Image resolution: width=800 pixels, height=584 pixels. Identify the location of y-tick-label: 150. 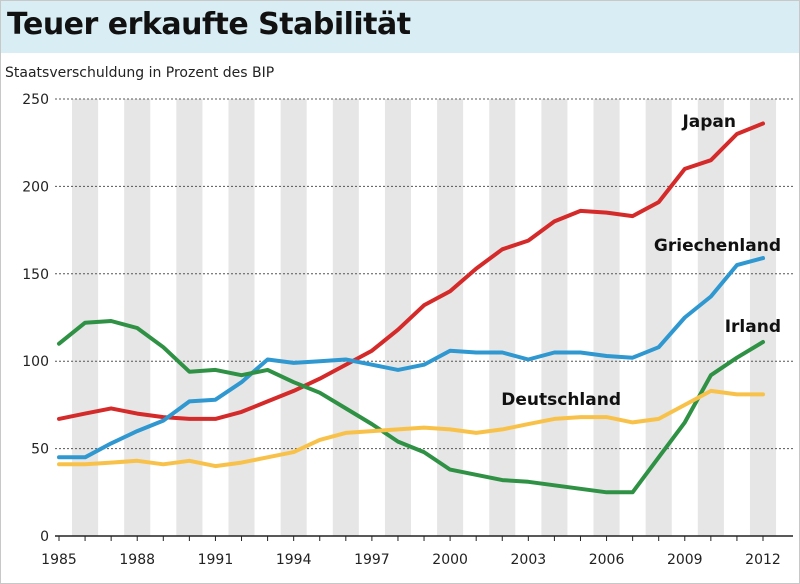
(35, 275).